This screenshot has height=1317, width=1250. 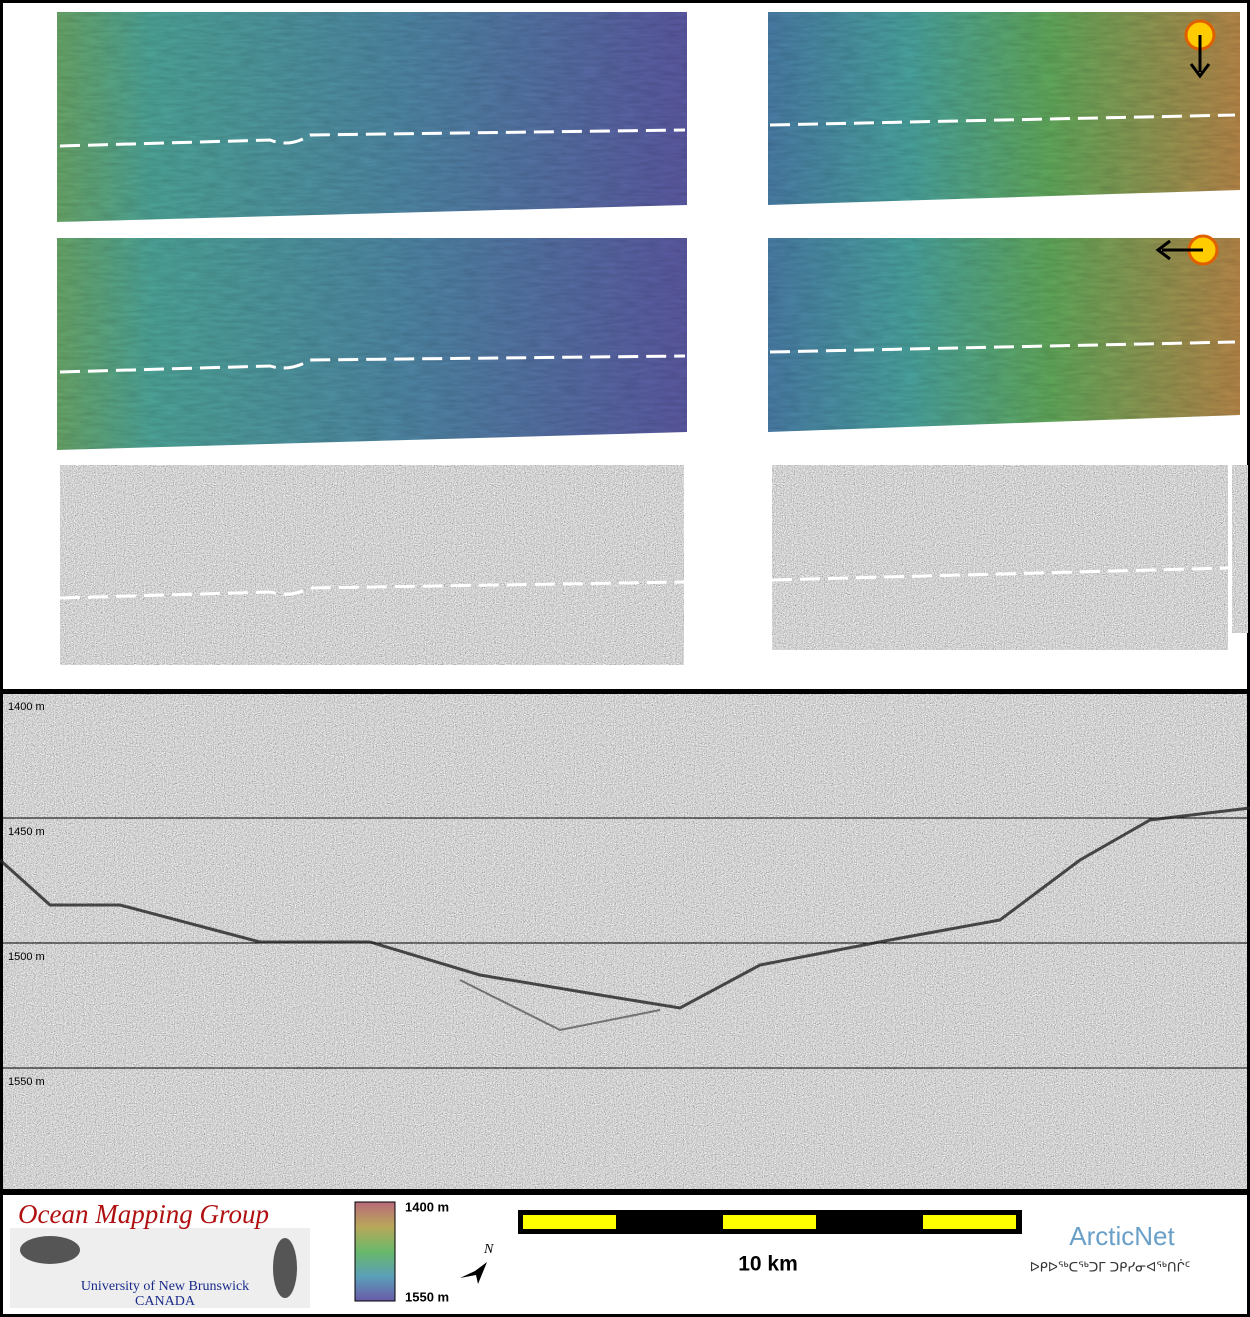 What do you see at coordinates (143, 1214) in the screenshot?
I see `group-name: Ocean Mapping Group` at bounding box center [143, 1214].